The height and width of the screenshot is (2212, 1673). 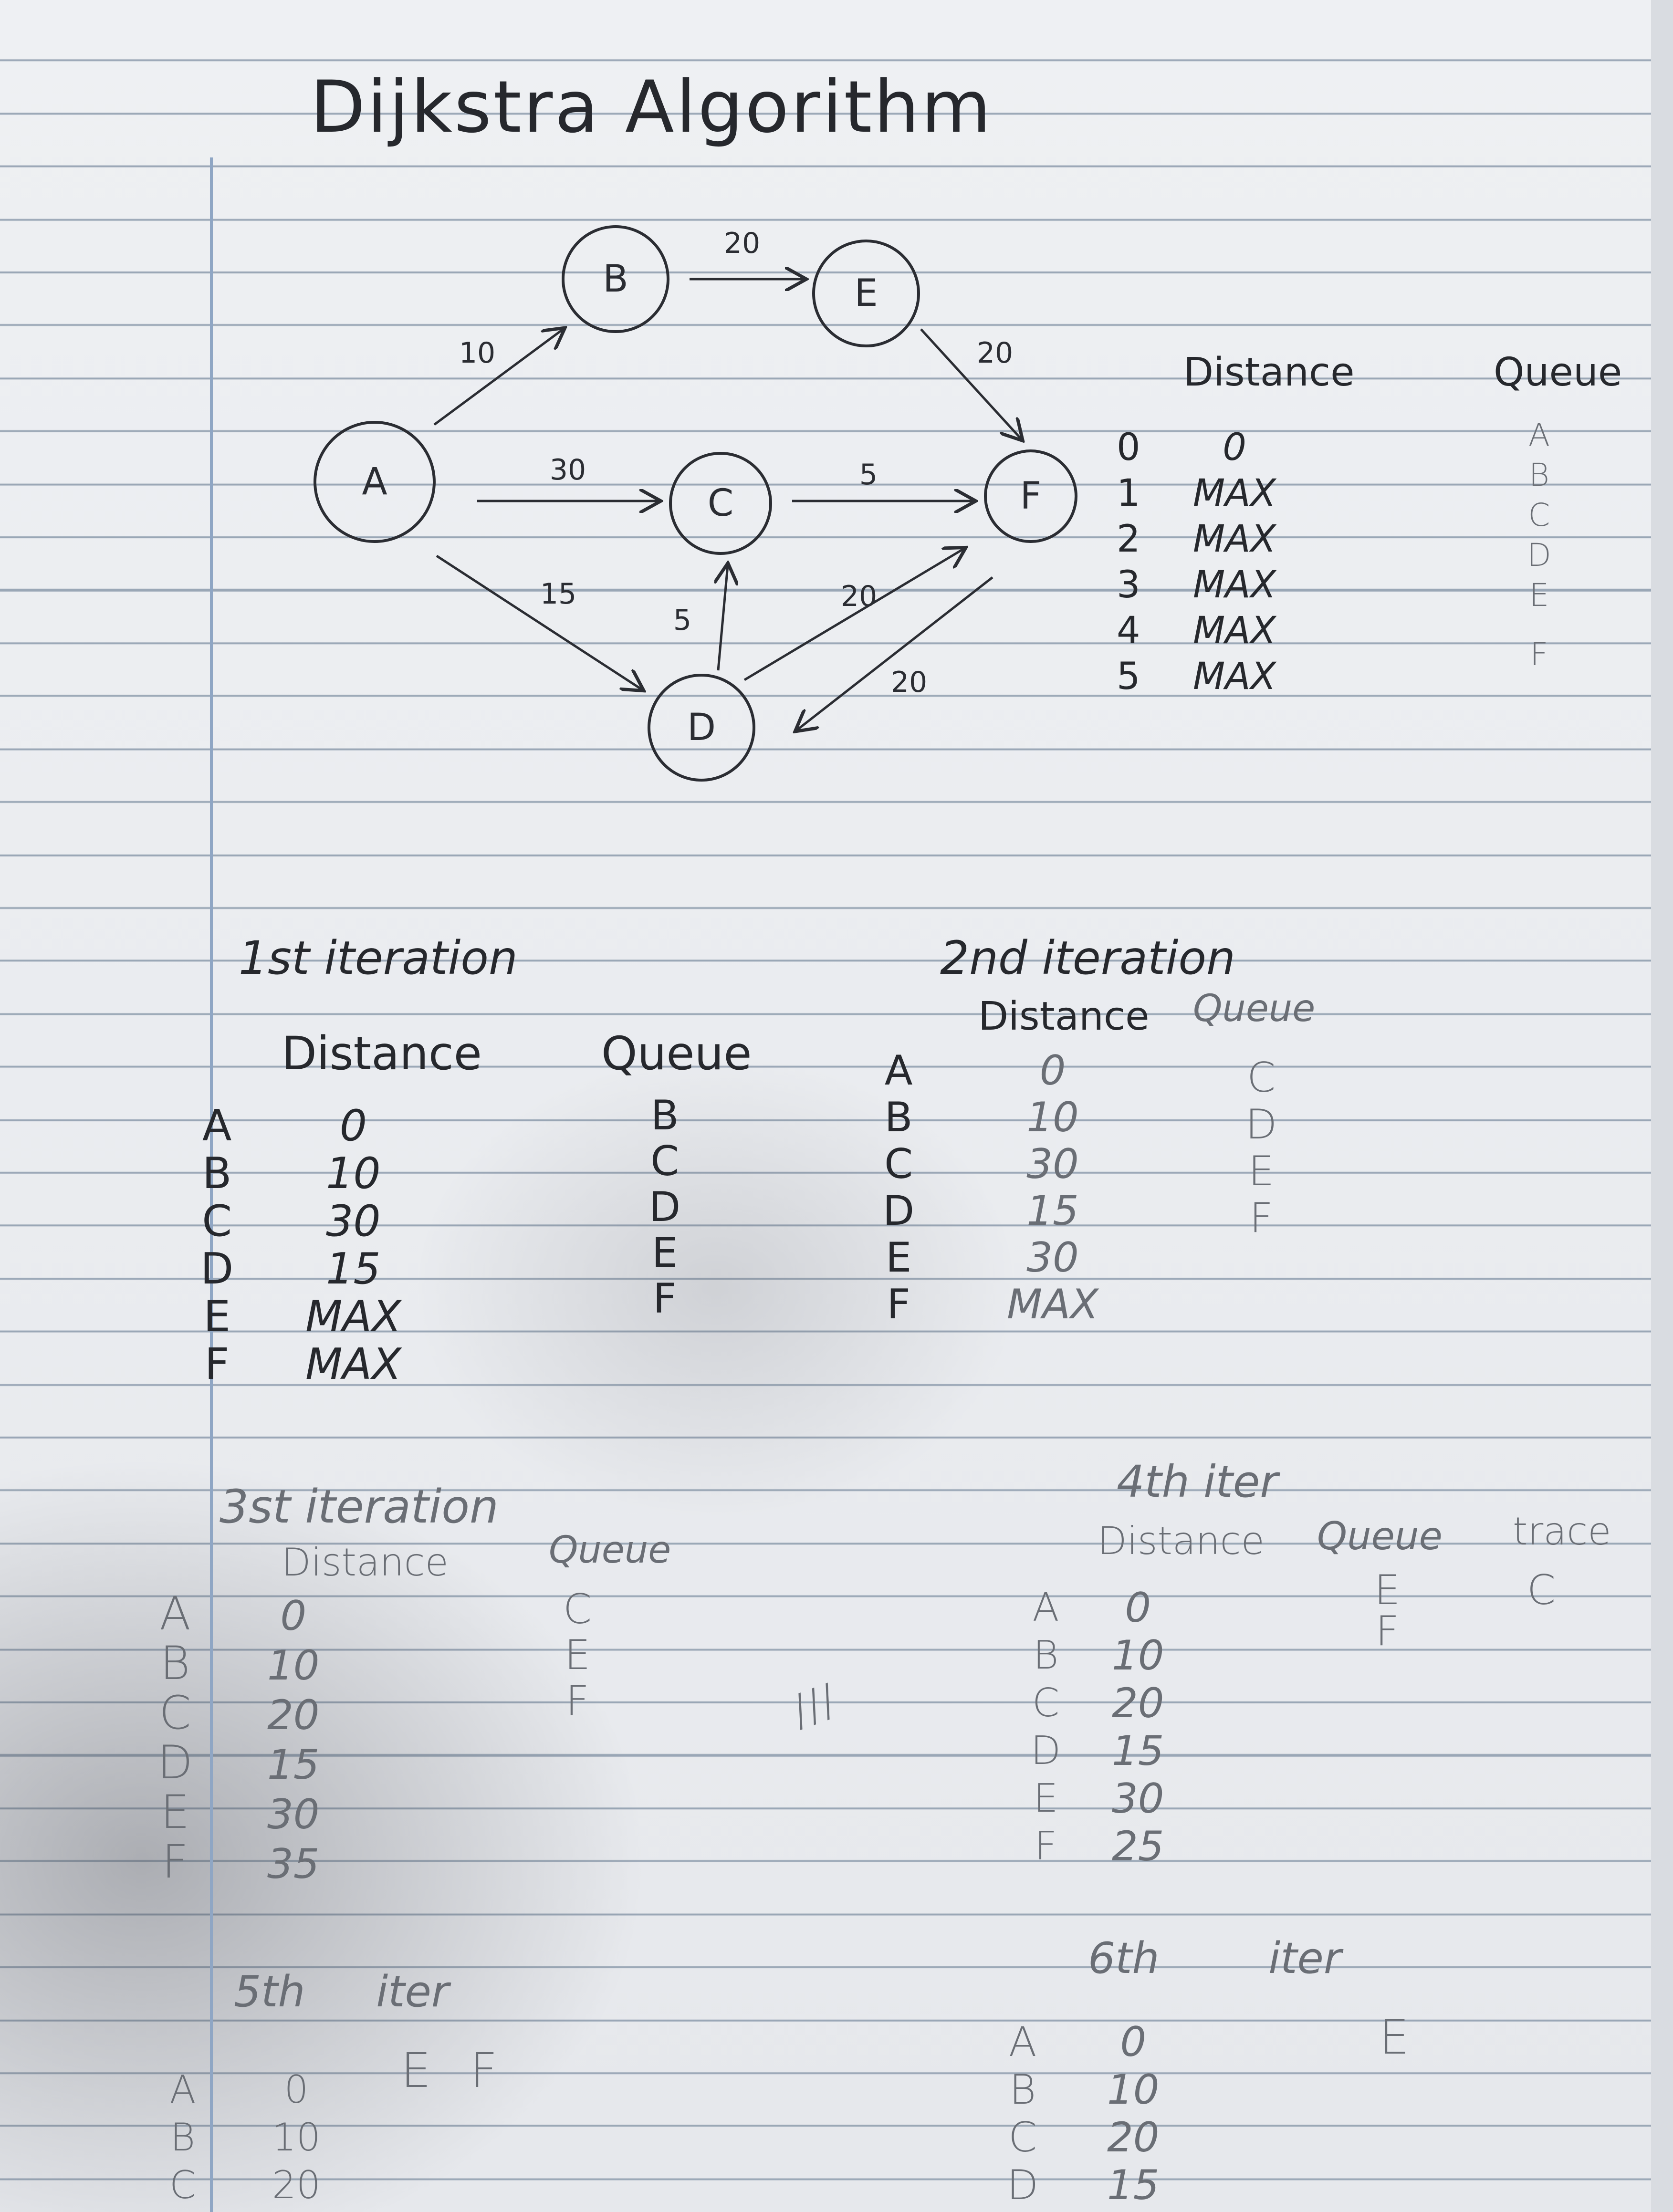 I want to click on margin-line, so click(x=212, y=1185).